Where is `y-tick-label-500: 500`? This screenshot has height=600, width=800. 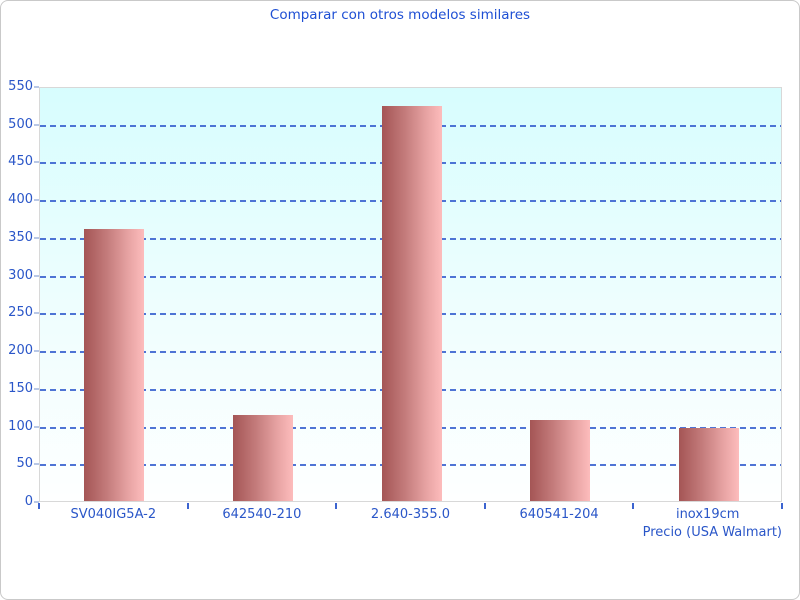
y-tick-label-500: 500 is located at coordinates (20, 124).